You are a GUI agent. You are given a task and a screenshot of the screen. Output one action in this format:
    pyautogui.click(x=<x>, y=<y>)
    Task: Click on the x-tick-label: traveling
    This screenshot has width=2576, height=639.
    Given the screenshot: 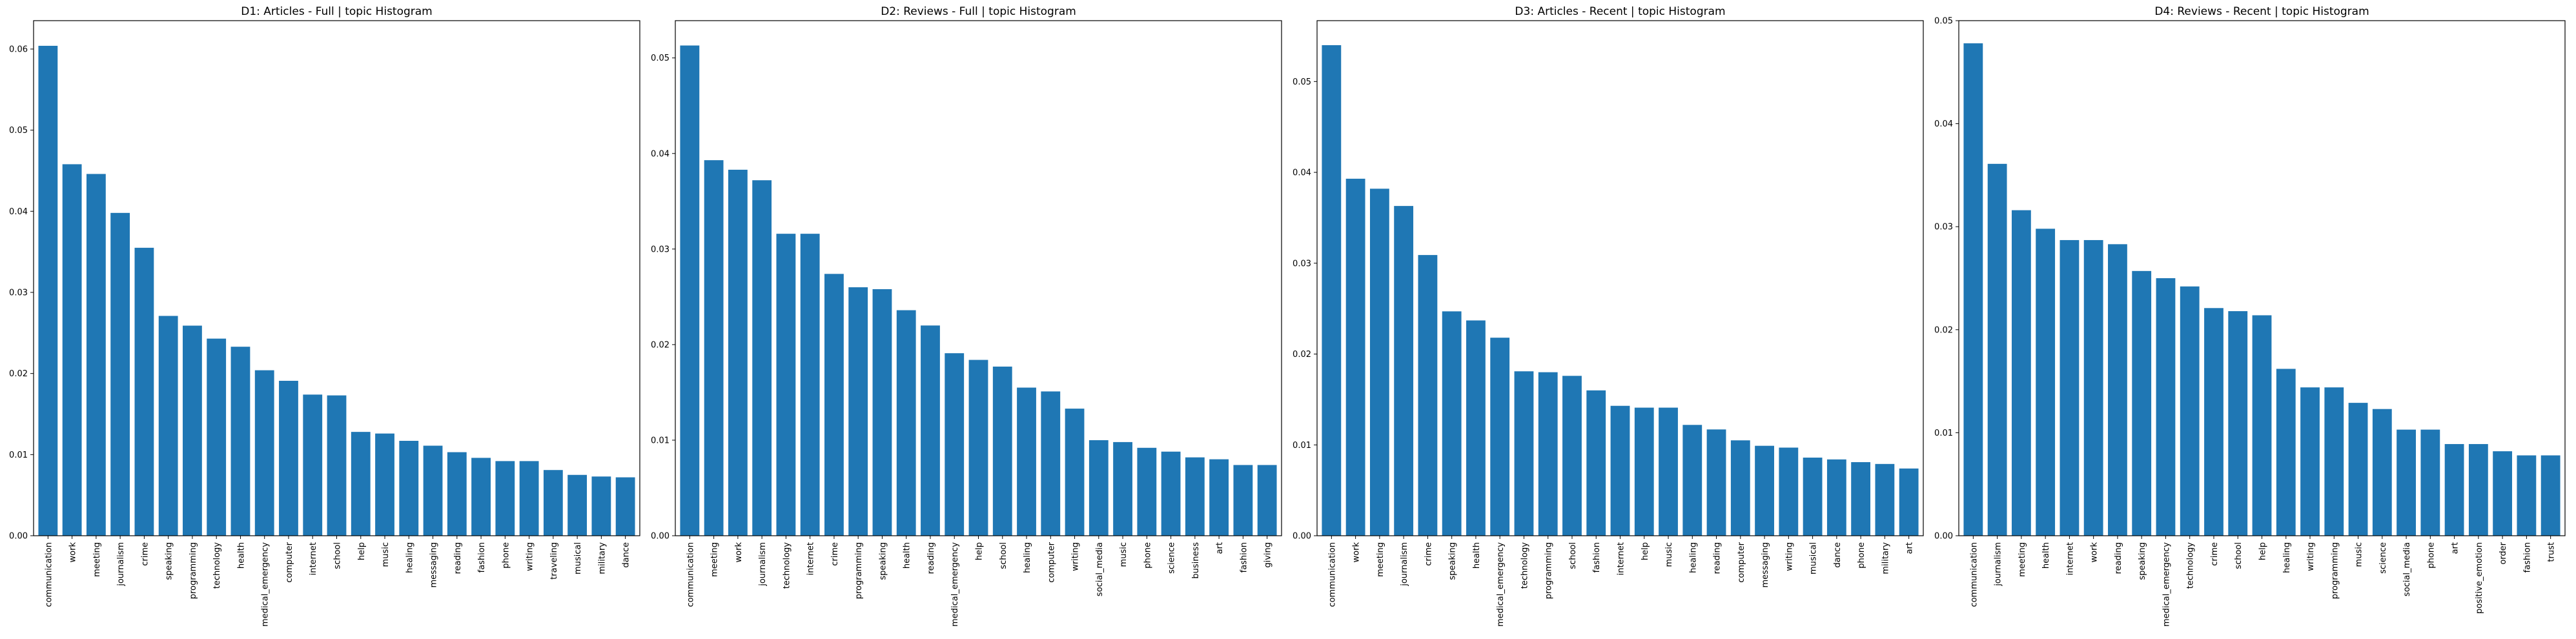 What is the action you would take?
    pyautogui.click(x=554, y=561)
    